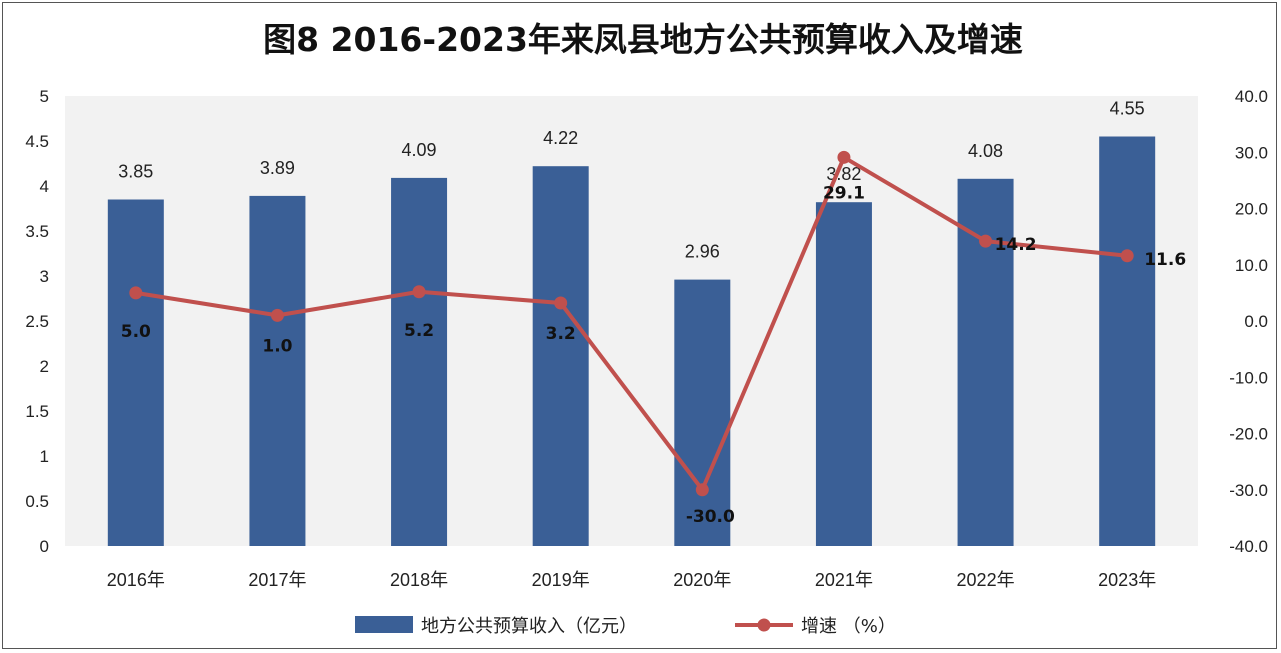 The height and width of the screenshot is (653, 1281). Describe the element at coordinates (44, 546) in the screenshot. I see `left-tick-label: 0` at that location.